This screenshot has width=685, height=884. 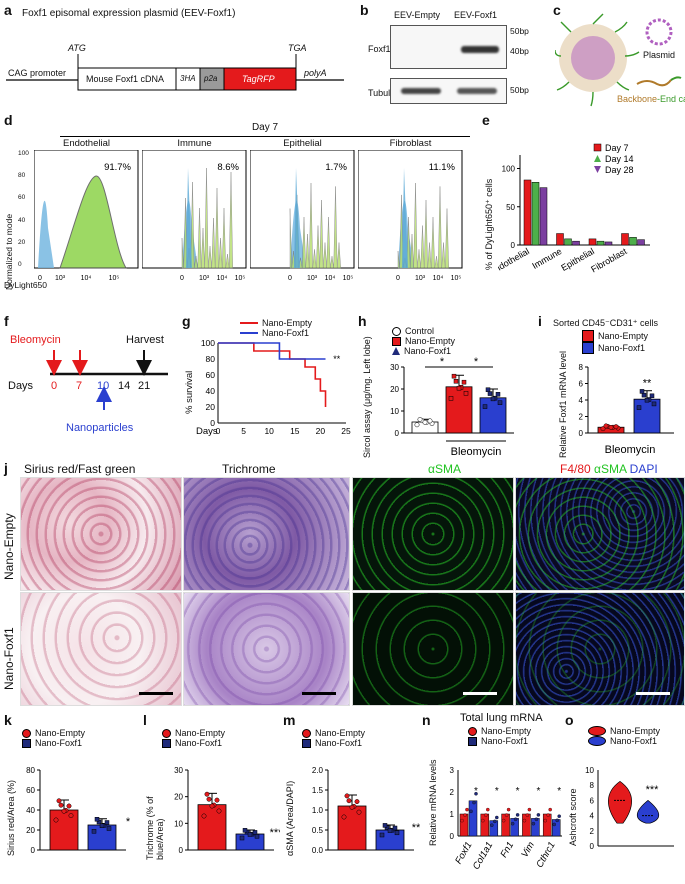 I want to click on i-ytick: 4, so click(x=581, y=400).